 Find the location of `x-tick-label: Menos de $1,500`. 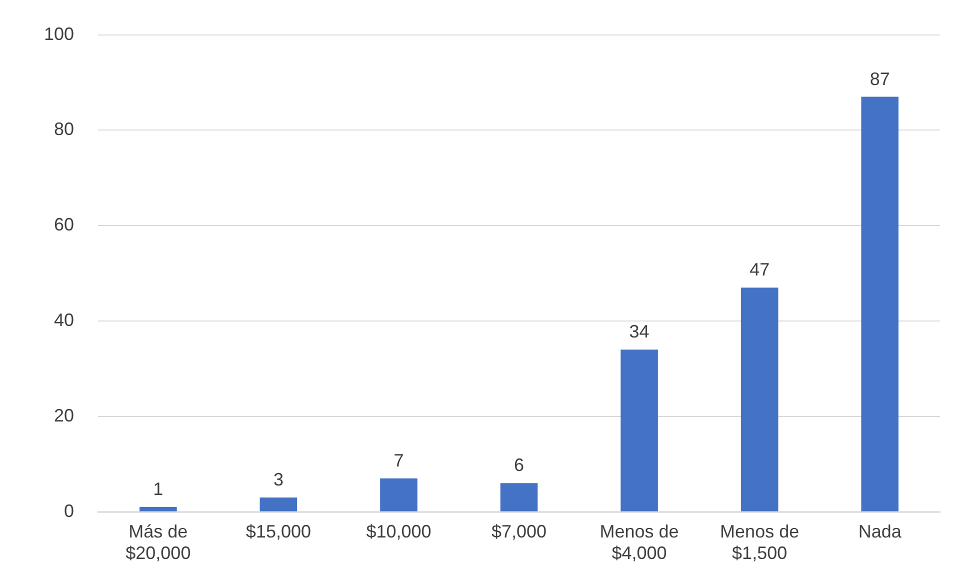

x-tick-label: Menos de $1,500 is located at coordinates (760, 543).